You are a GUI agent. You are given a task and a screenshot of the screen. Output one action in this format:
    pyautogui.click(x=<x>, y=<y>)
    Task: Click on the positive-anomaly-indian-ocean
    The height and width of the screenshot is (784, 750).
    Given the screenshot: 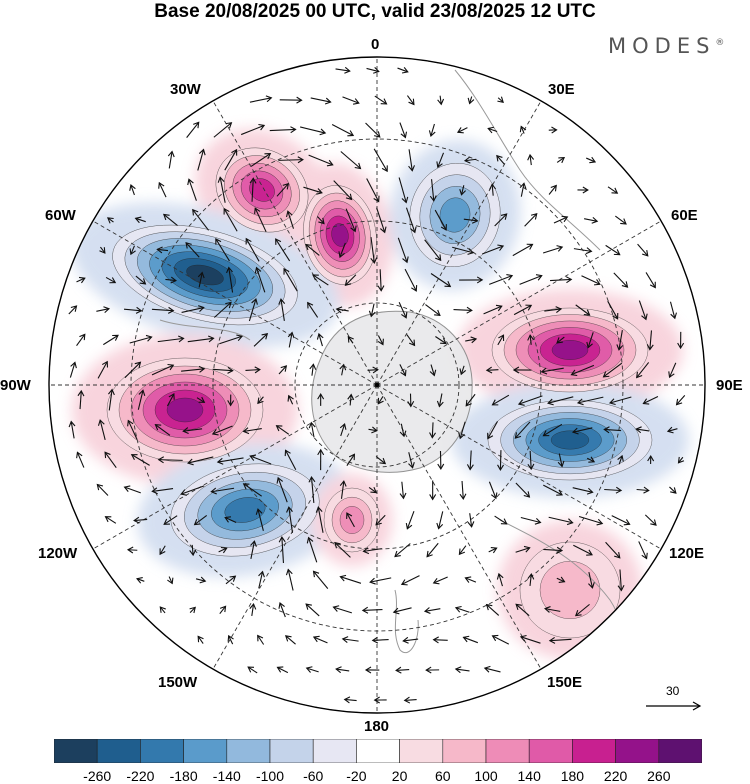 What is the action you would take?
    pyautogui.click(x=570, y=350)
    